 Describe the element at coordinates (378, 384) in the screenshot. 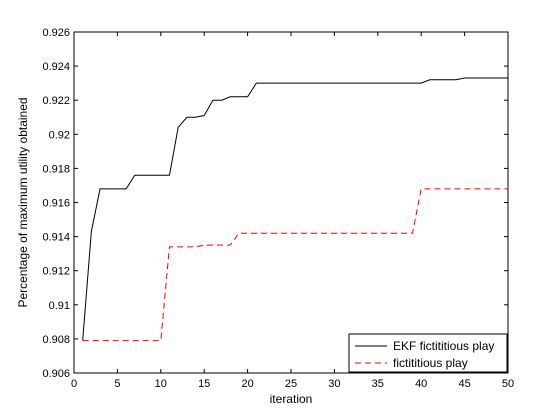

I see `x-tick-label: 35` at that location.